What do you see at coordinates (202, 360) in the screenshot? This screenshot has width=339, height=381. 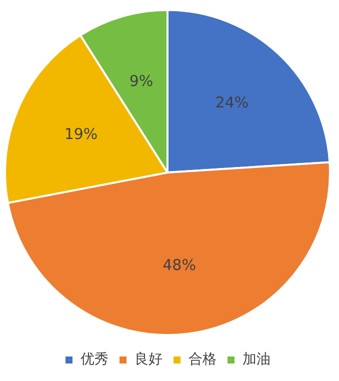 I see `legend-label: 合格` at bounding box center [202, 360].